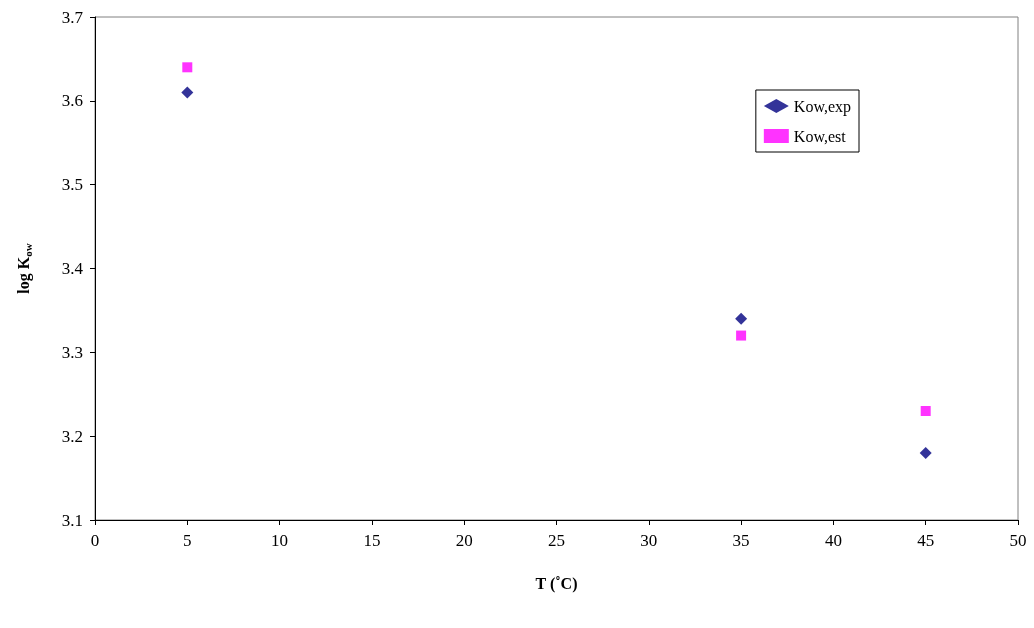 The width and height of the screenshot is (1034, 628). What do you see at coordinates (72, 268) in the screenshot?
I see `y-tick-label: 3.4` at bounding box center [72, 268].